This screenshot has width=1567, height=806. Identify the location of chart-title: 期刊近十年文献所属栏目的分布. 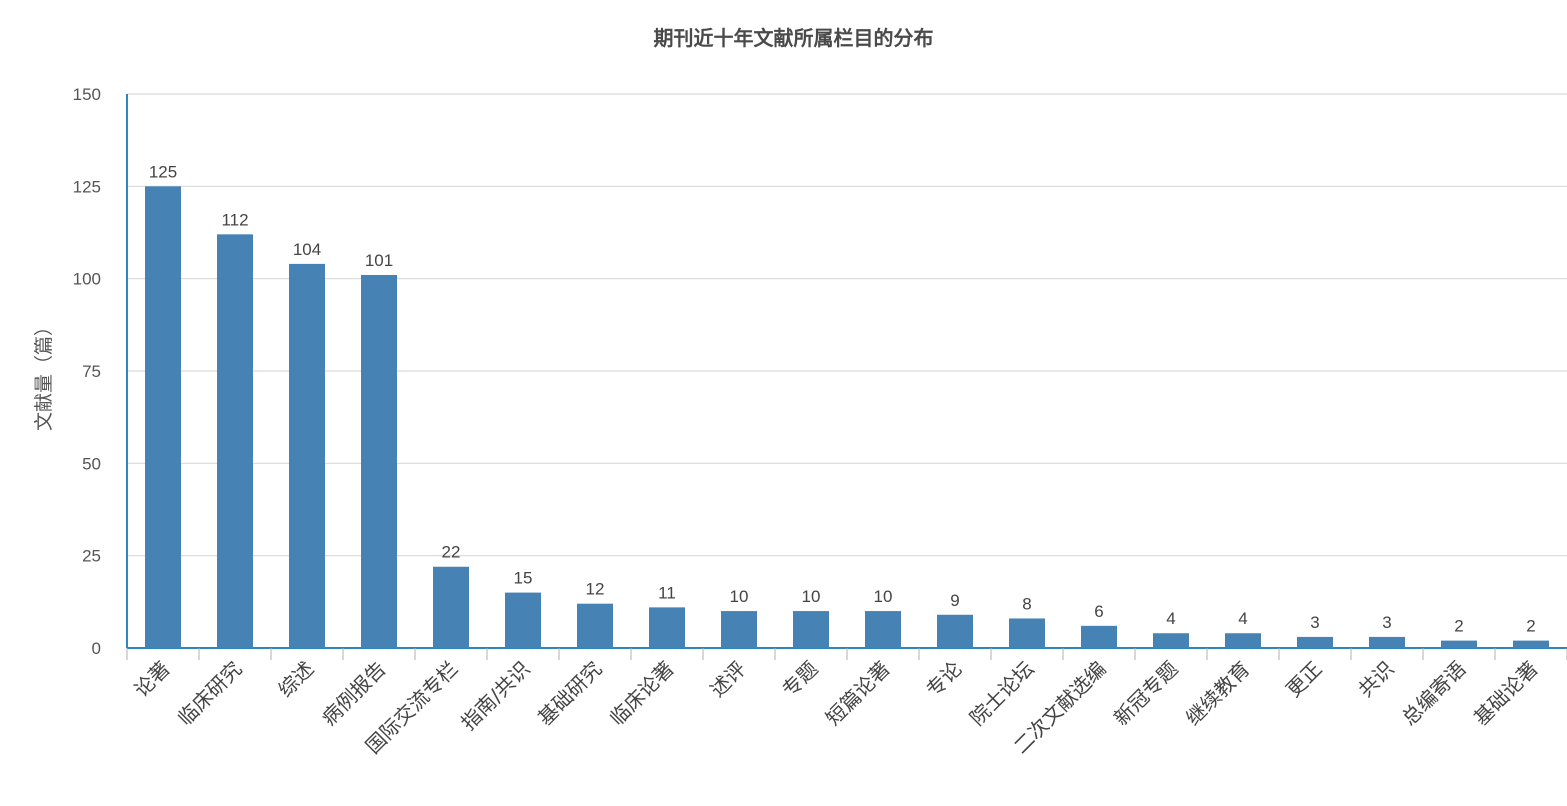
(793, 38).